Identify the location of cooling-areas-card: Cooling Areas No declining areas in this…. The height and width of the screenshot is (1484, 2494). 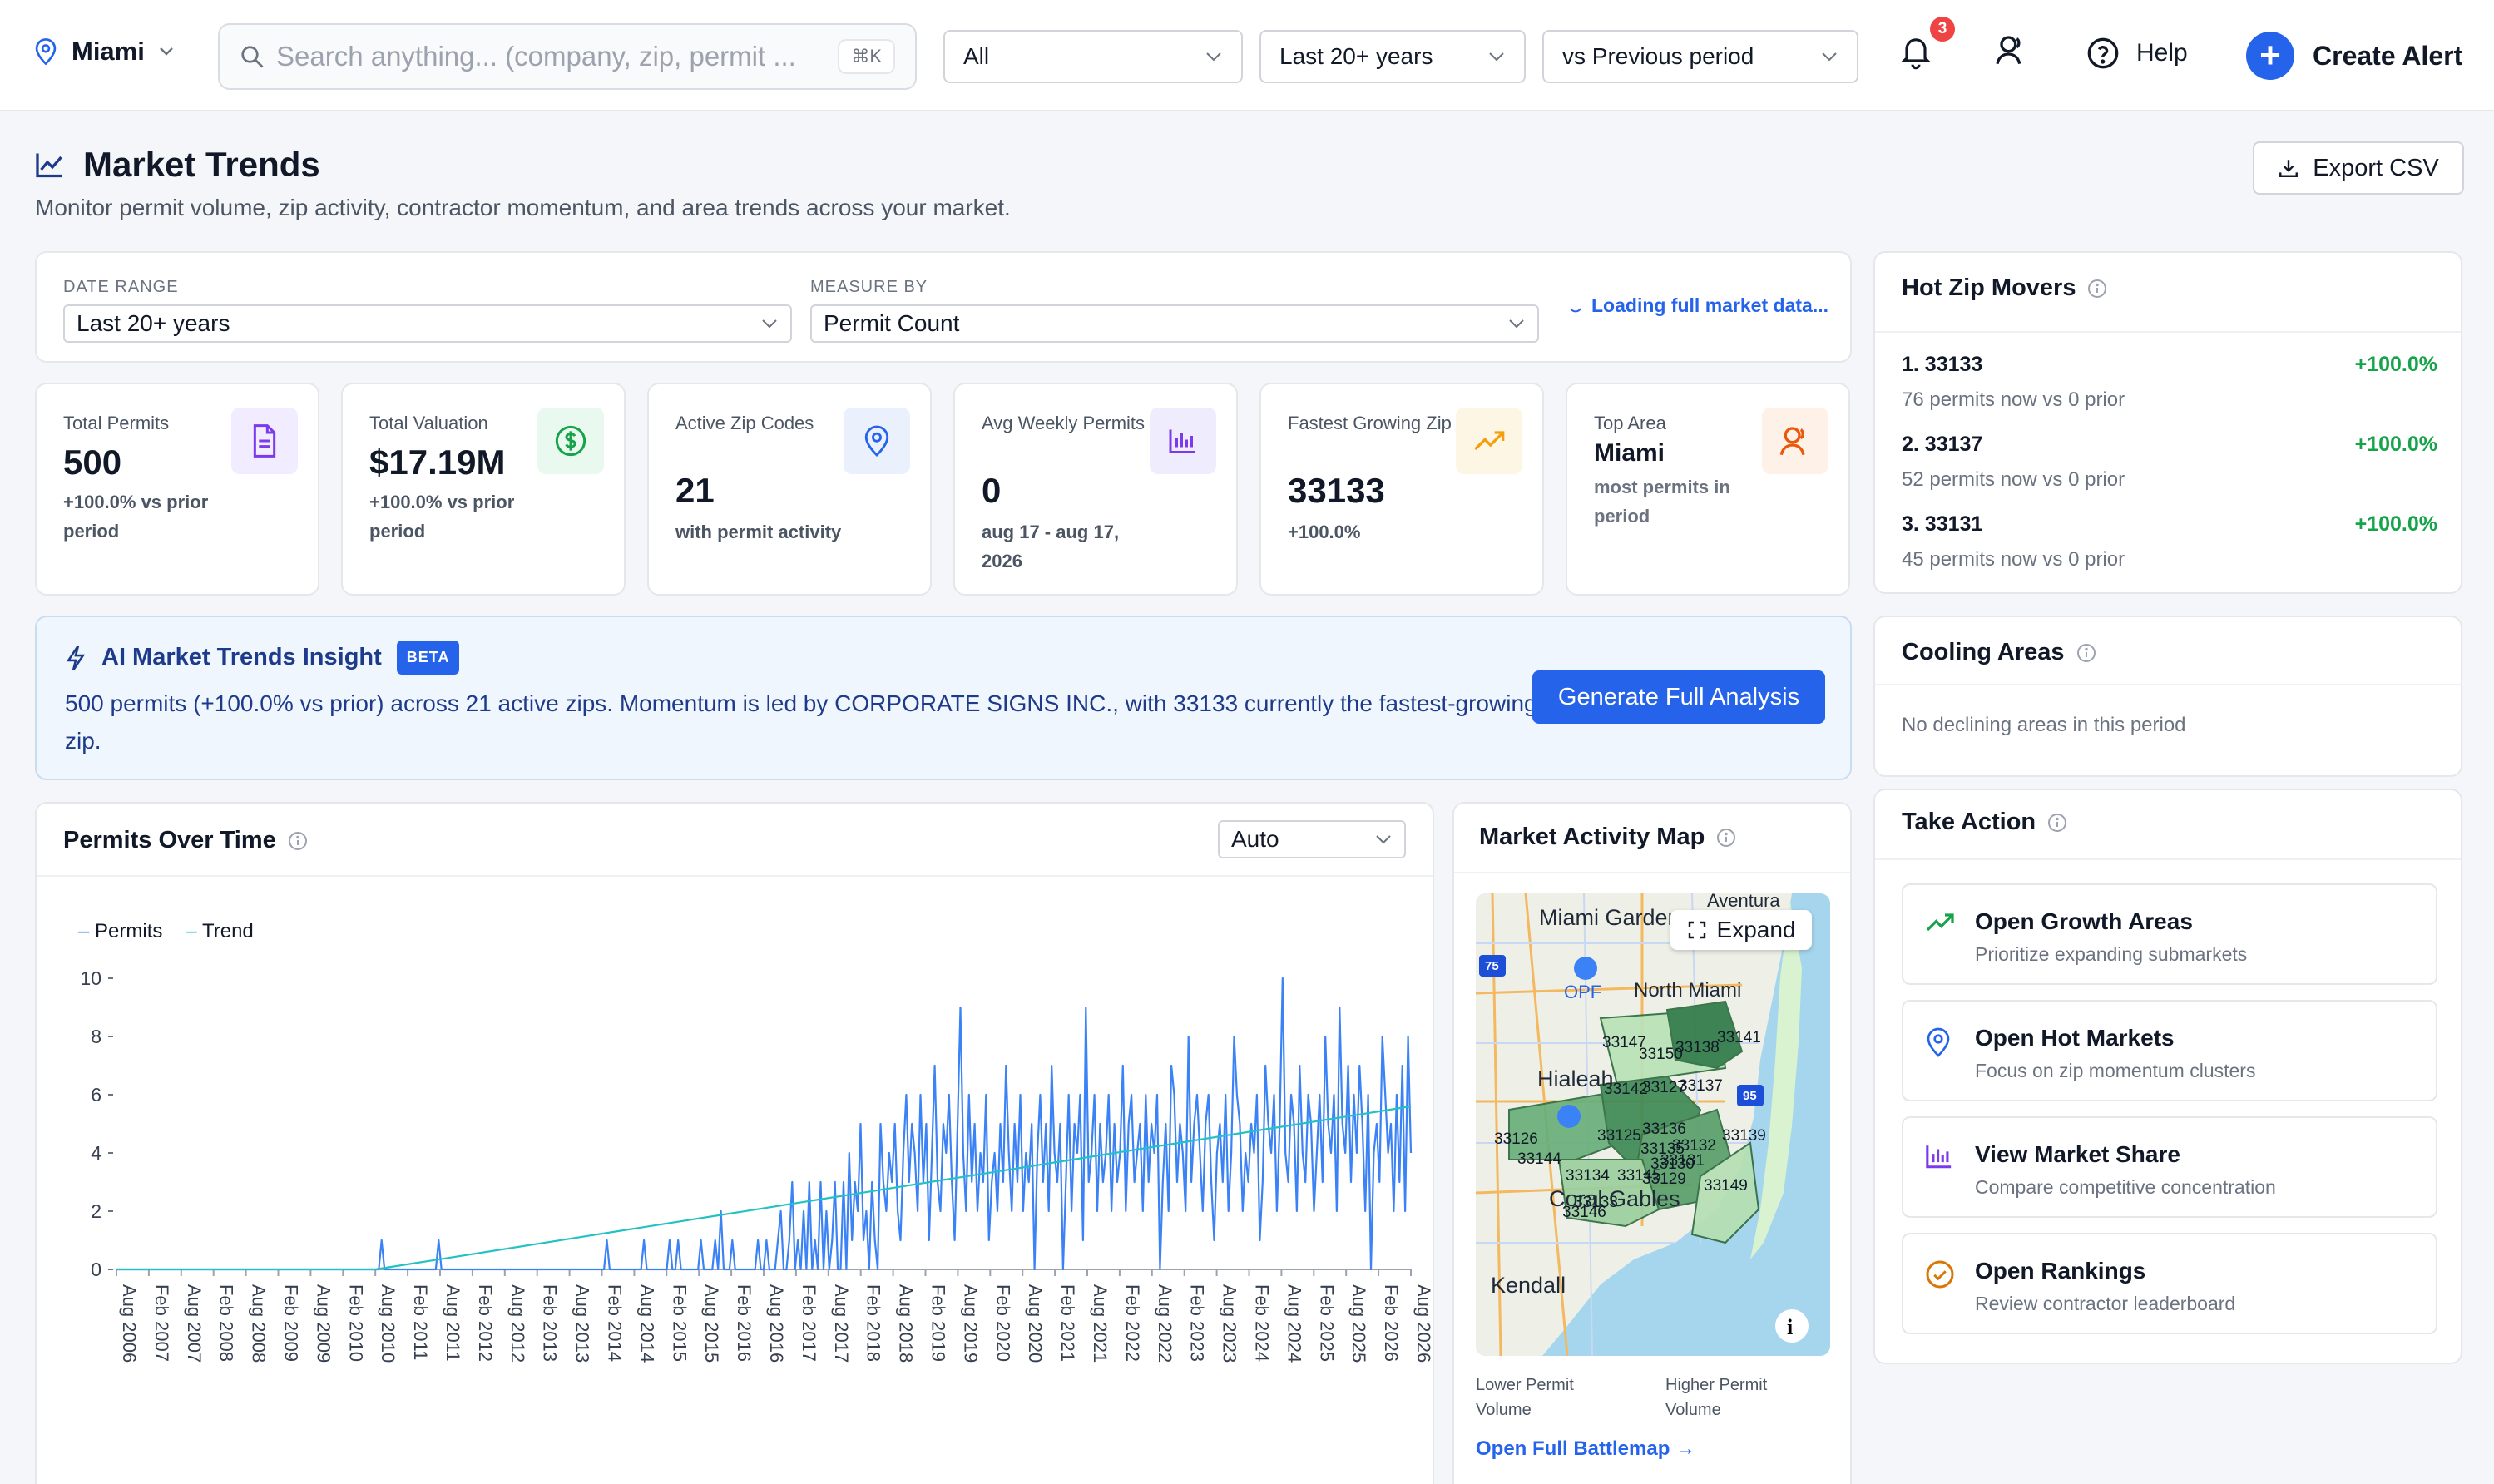
(2168, 696).